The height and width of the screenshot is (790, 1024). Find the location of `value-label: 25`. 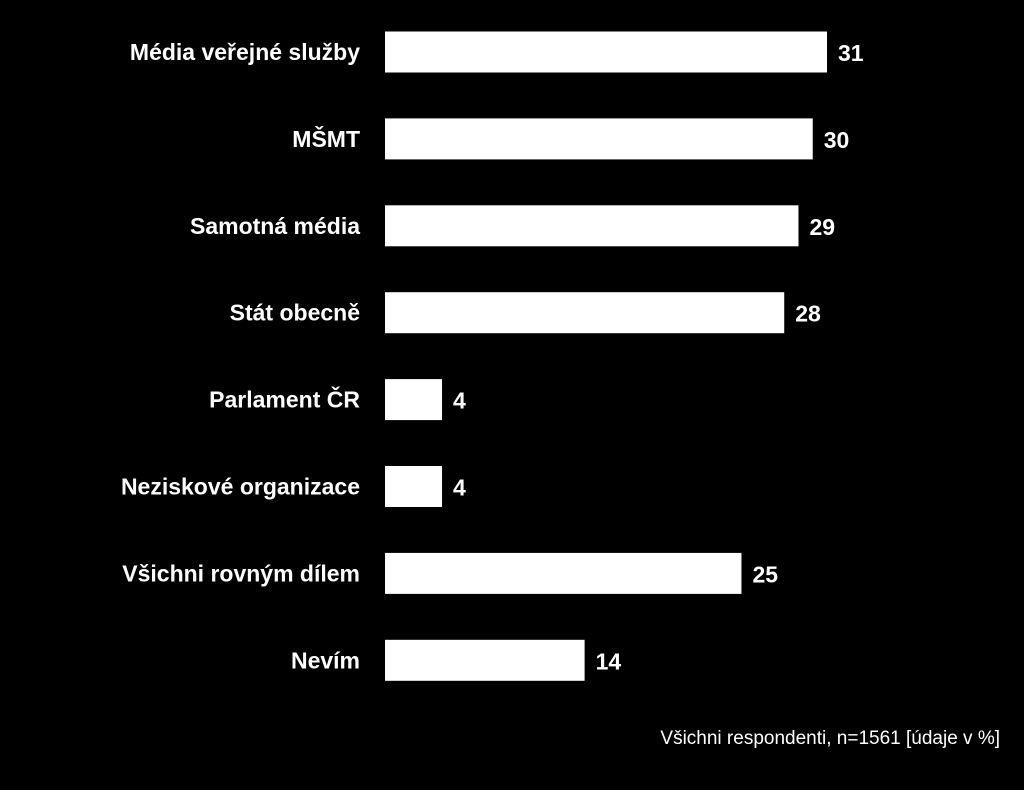

value-label: 25 is located at coordinates (765, 574).